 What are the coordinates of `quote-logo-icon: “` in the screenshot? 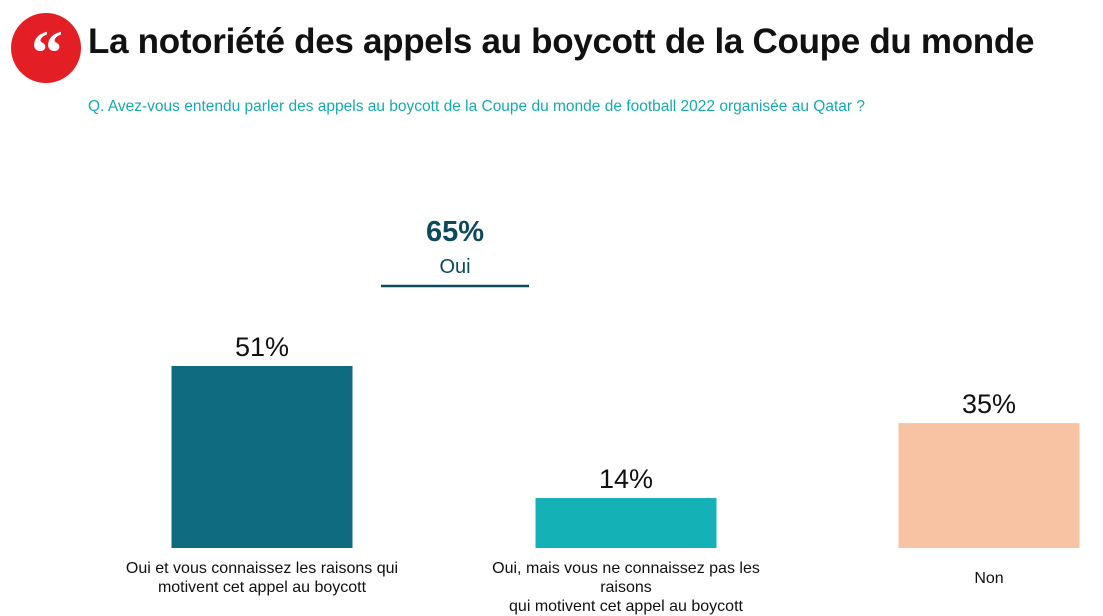 It's located at (46, 48).